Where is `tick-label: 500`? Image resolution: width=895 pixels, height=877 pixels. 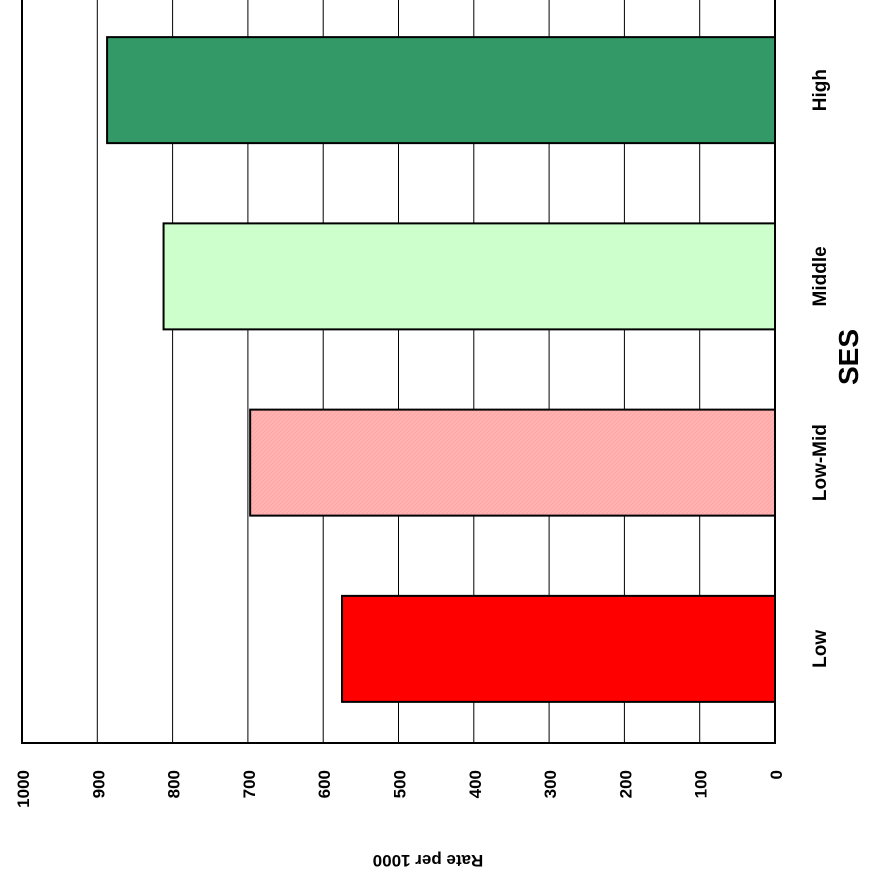 tick-label: 500 is located at coordinates (400, 784).